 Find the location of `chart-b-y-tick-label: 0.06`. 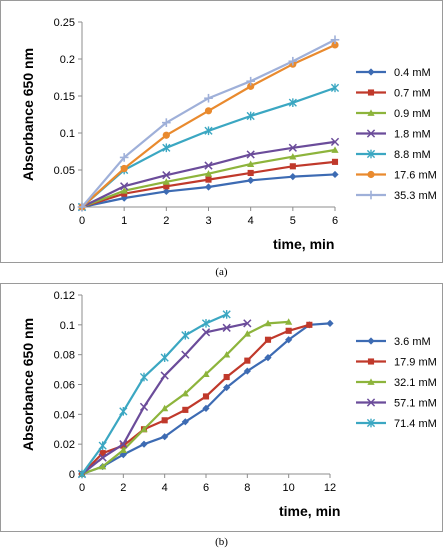

chart-b-y-tick-label: 0.06 is located at coordinates (64, 386).